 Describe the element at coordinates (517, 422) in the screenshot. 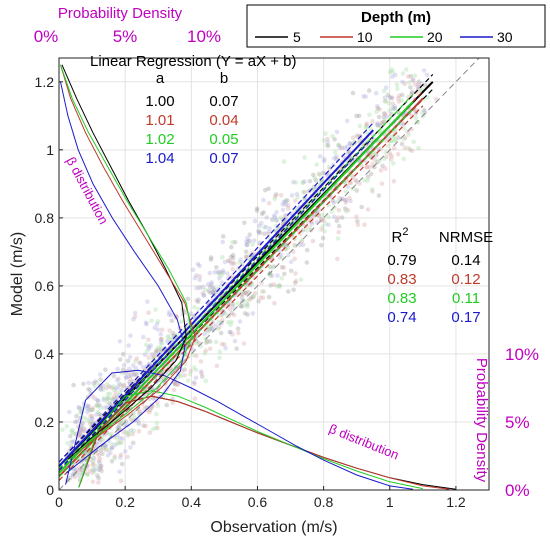

I see `right-density-tick-5: 5%` at that location.